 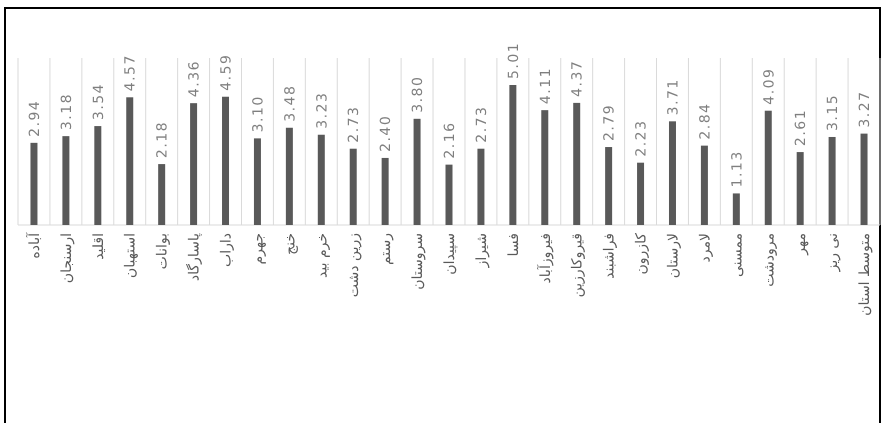 I want to click on x-tick-label: ارسنجان, so click(x=66, y=258).